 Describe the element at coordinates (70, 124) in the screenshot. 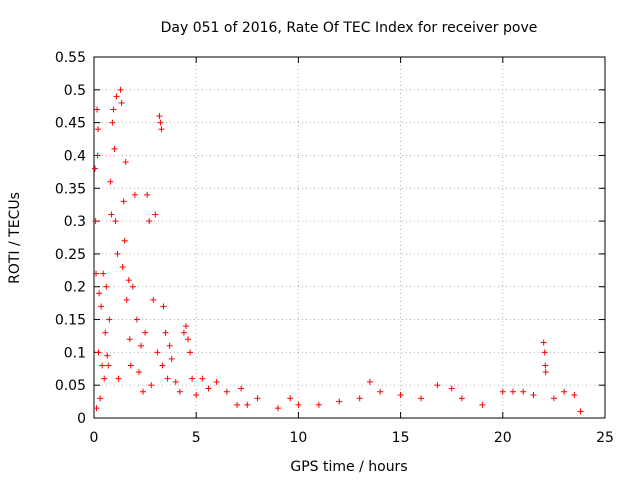

I see `y-tick-label: 0.45` at that location.